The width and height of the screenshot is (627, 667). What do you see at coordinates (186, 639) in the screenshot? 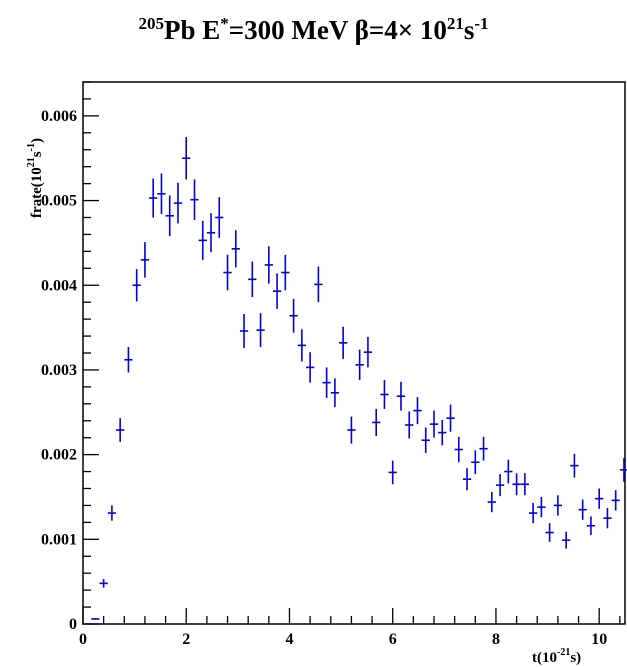
I see `x-tick-label: 2` at bounding box center [186, 639].